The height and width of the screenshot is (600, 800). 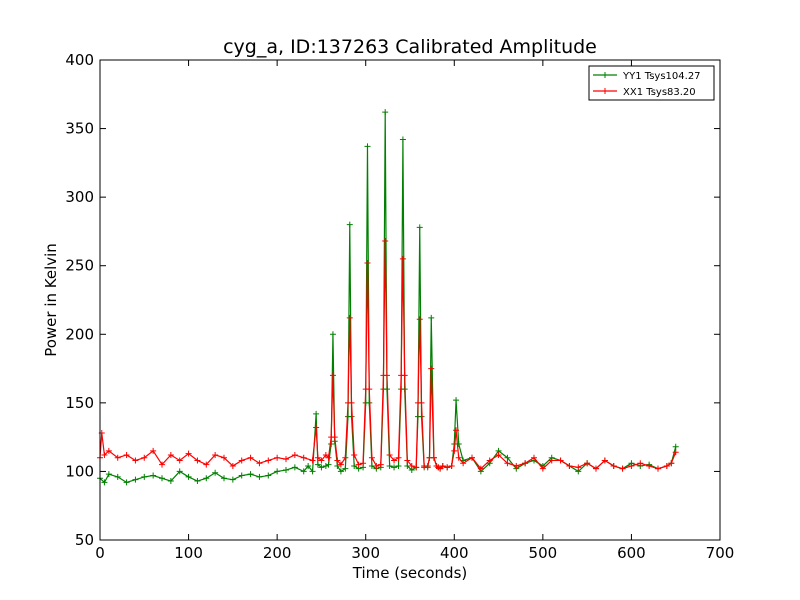 What do you see at coordinates (79, 60) in the screenshot?
I see `y-tick-label: 400` at bounding box center [79, 60].